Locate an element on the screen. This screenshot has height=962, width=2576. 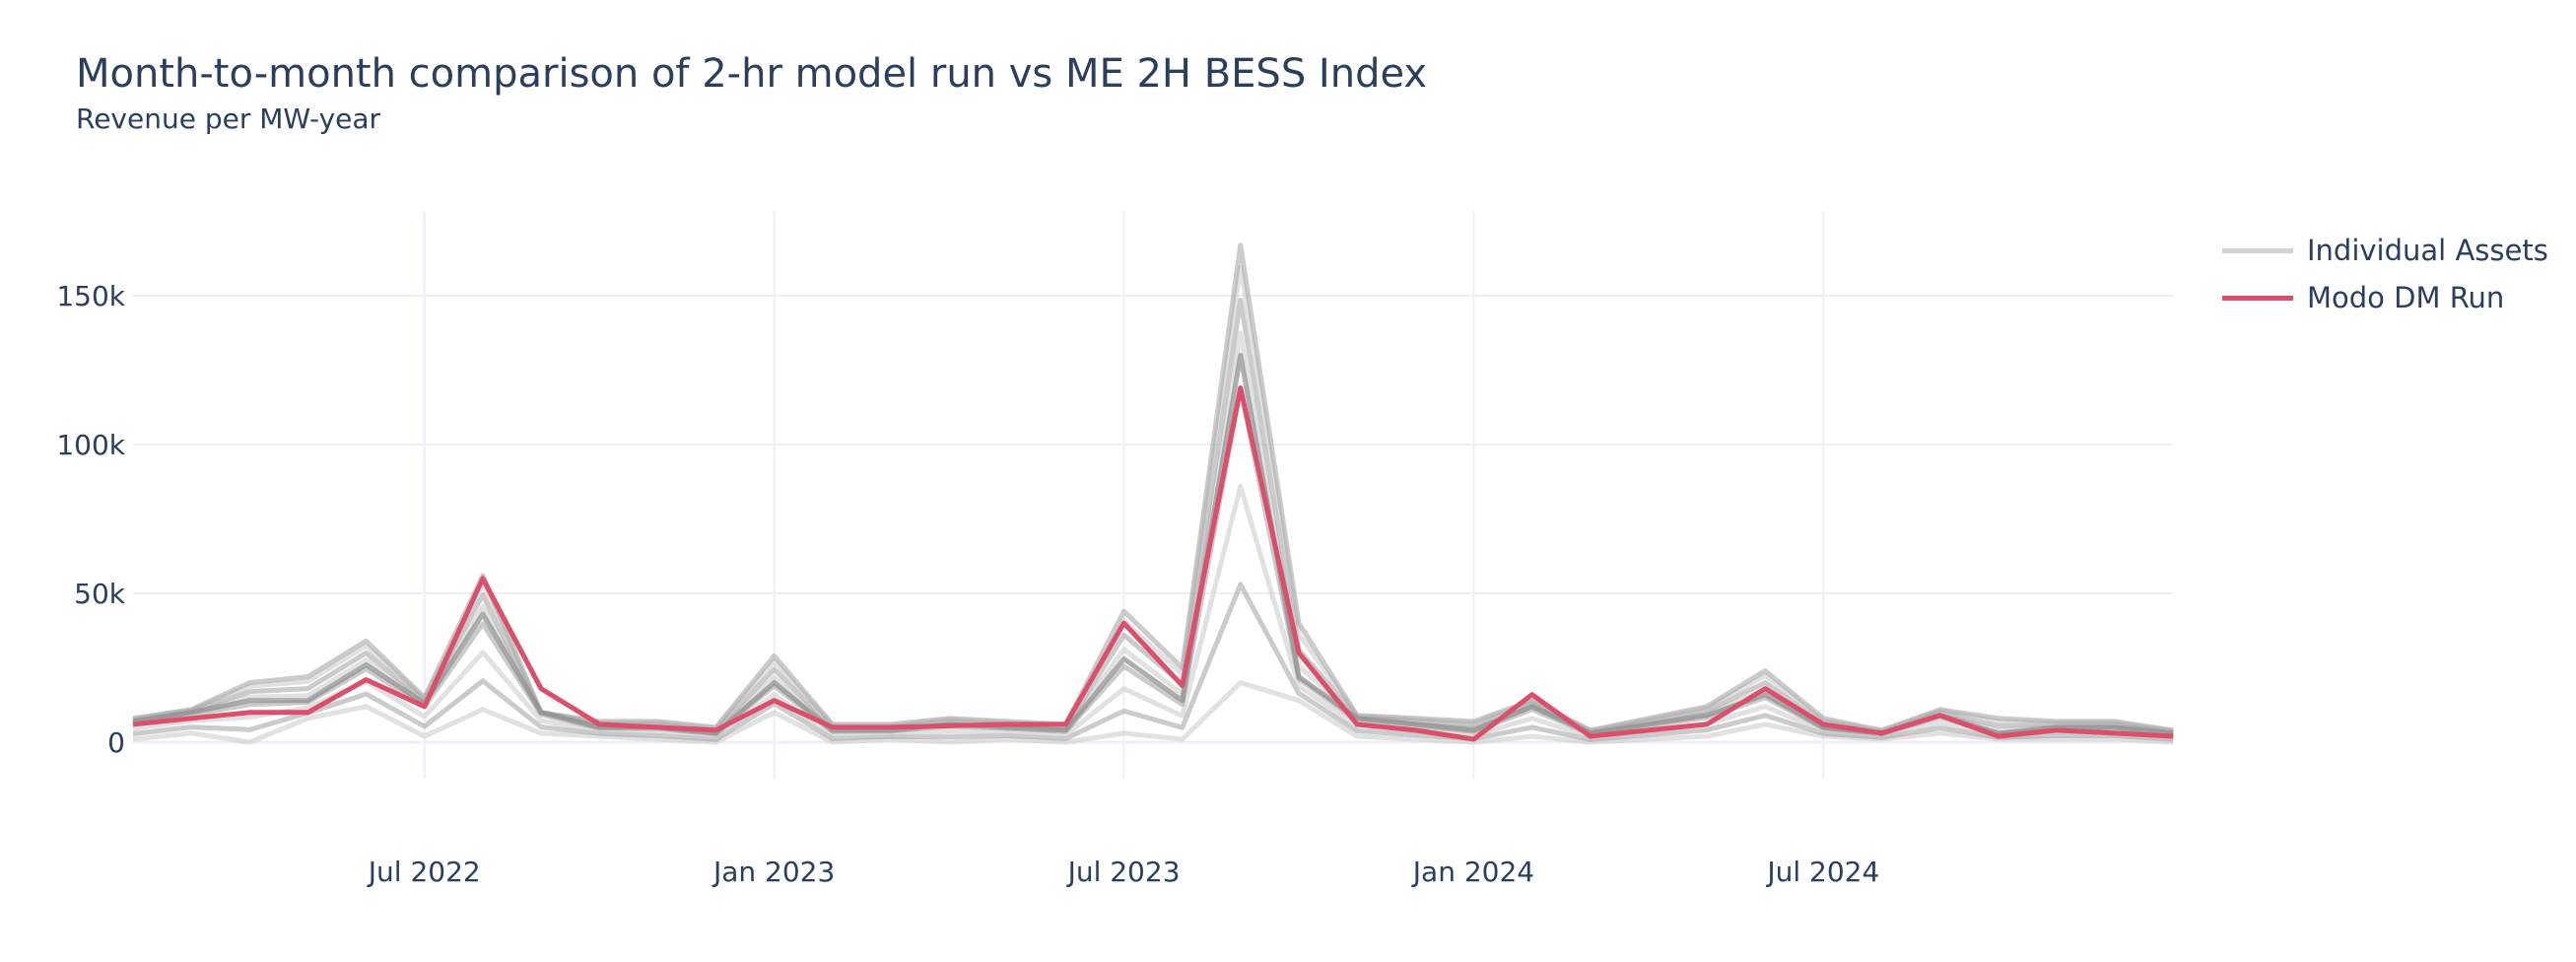
x-axis-ticks: Jul 2022 Jan 2023 Jul 2023 Jan 2024 Jul 2024 is located at coordinates (1123, 872).